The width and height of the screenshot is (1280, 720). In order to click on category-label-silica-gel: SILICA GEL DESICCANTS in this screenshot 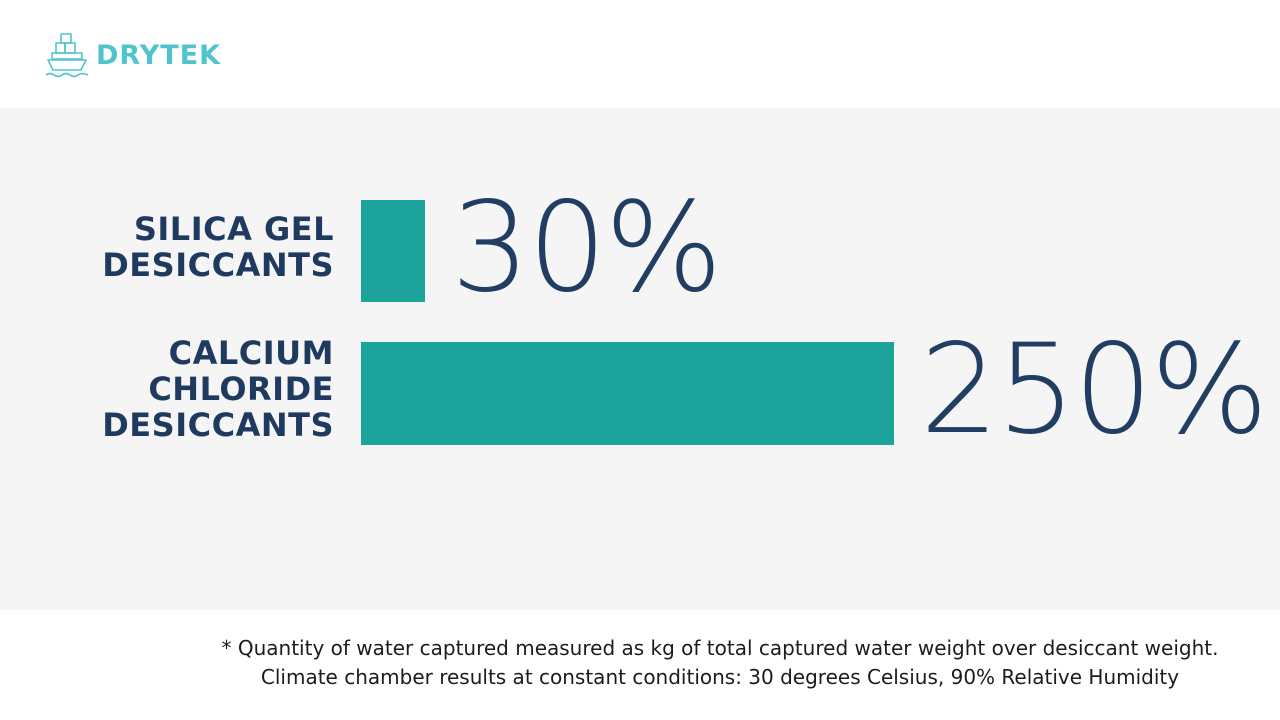, I will do `click(218, 247)`.